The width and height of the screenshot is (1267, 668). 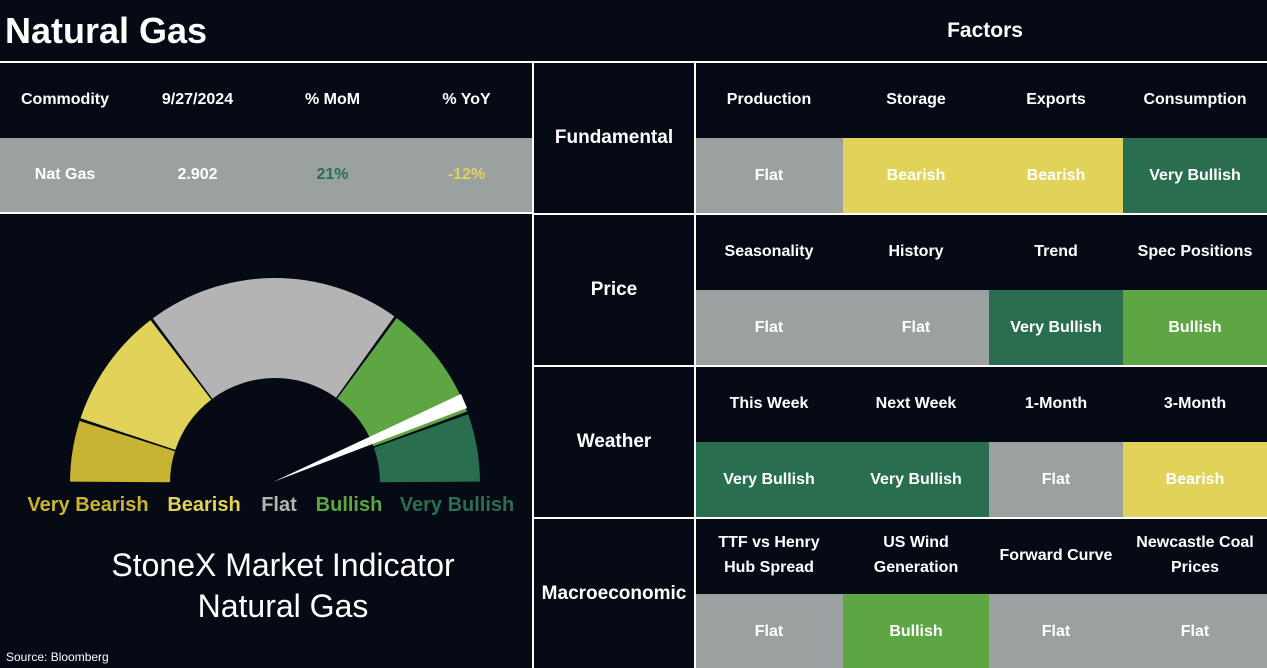 I want to click on factor-name: Forward Curve, so click(x=1056, y=555).